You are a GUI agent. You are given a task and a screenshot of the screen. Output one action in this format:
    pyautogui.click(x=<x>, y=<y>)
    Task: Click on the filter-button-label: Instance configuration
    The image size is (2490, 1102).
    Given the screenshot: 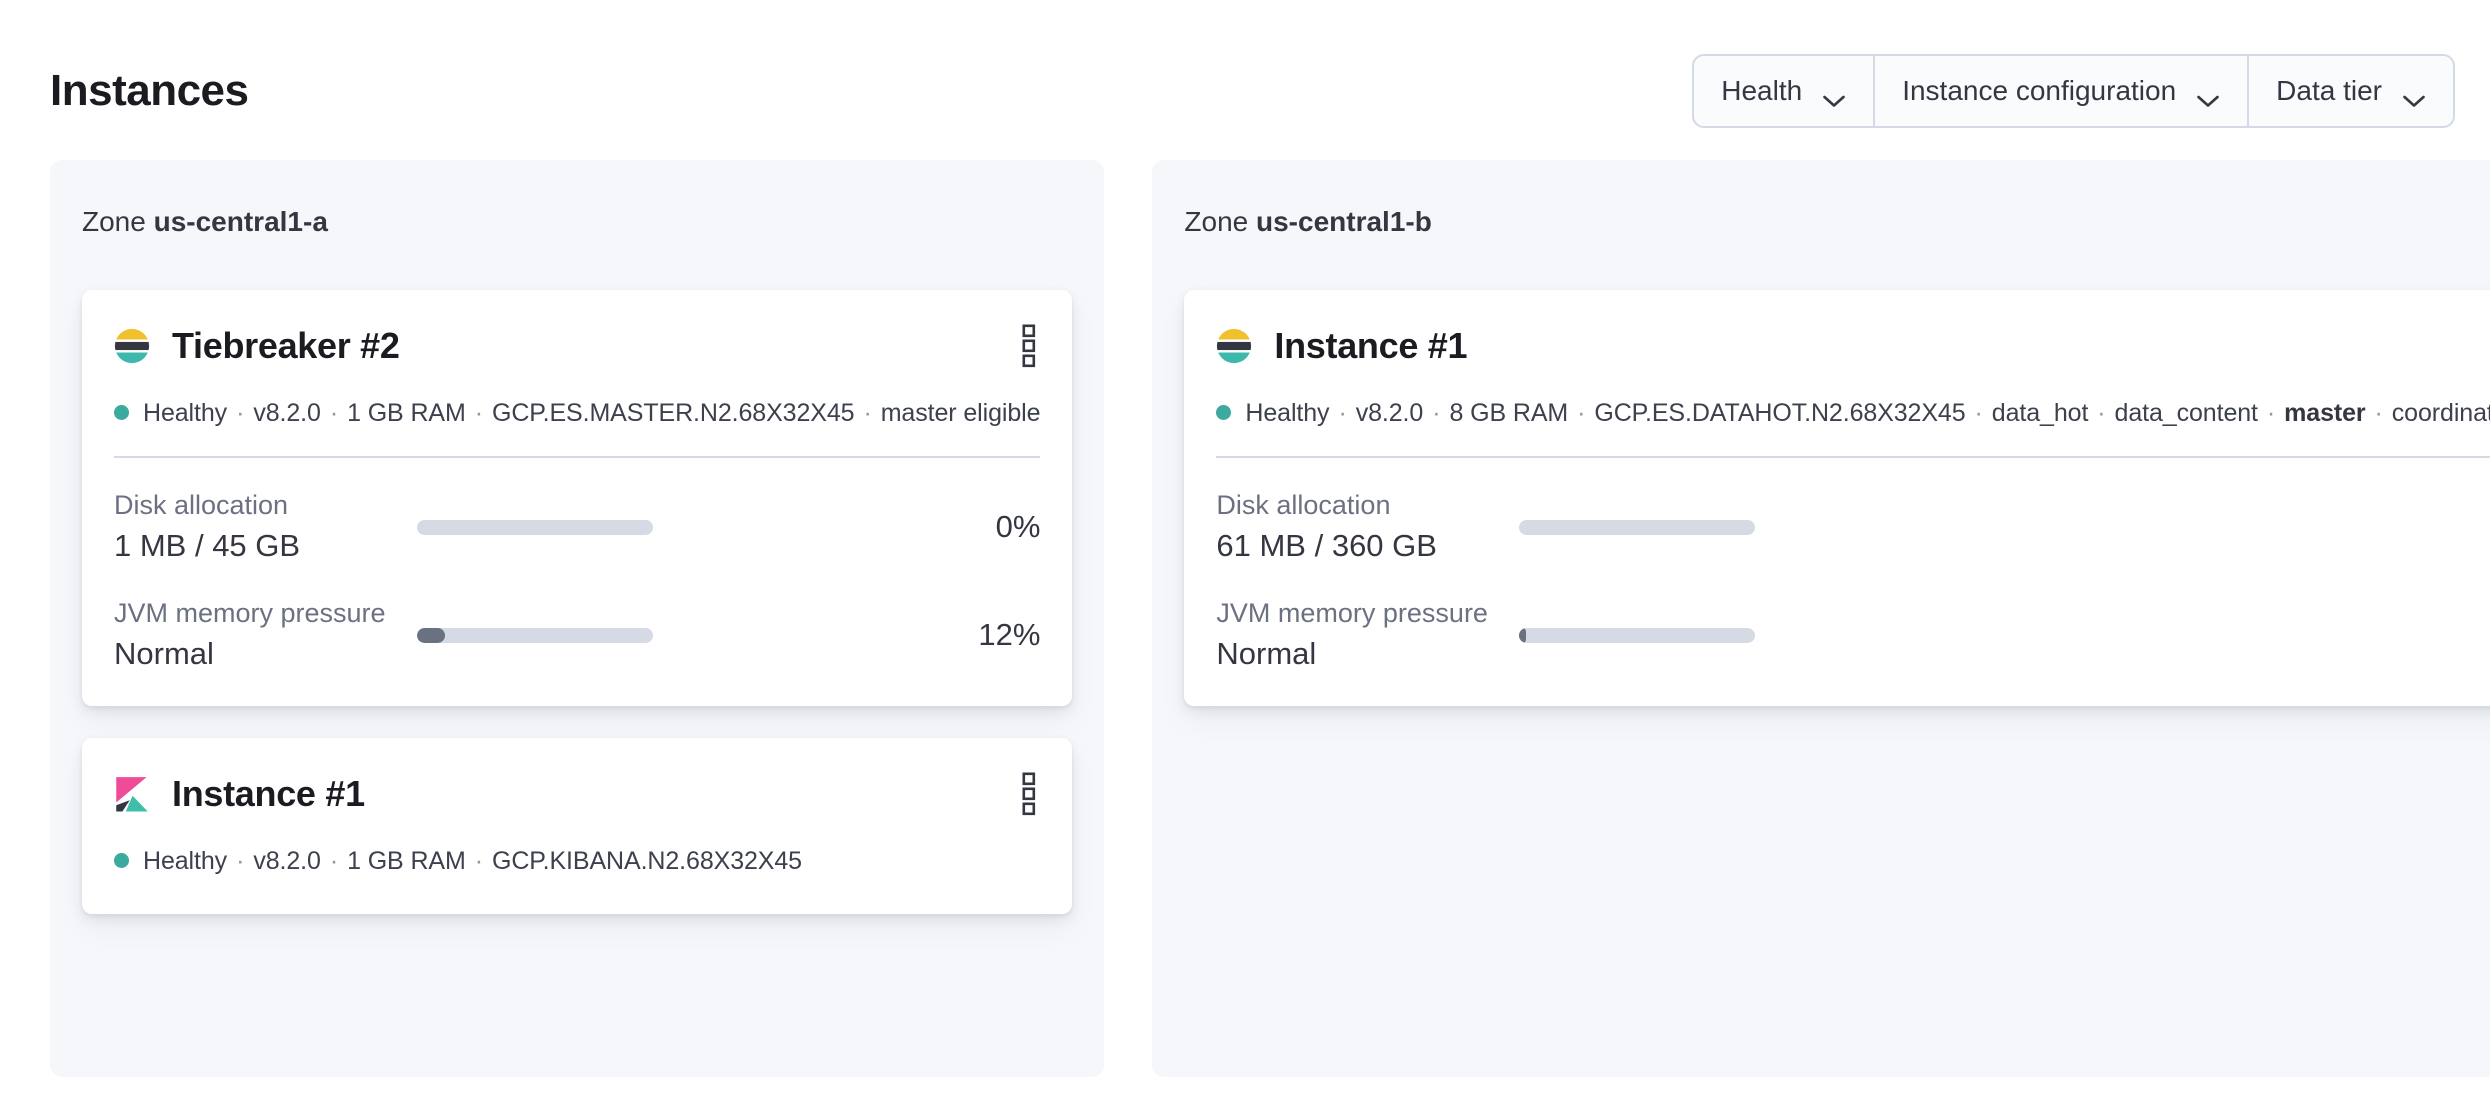 What is the action you would take?
    pyautogui.click(x=2039, y=90)
    